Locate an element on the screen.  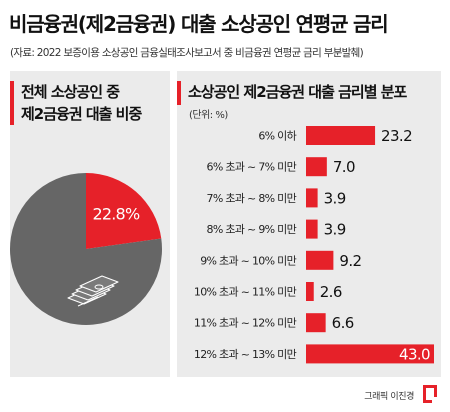
money-stack-icon is located at coordinates (93, 291).